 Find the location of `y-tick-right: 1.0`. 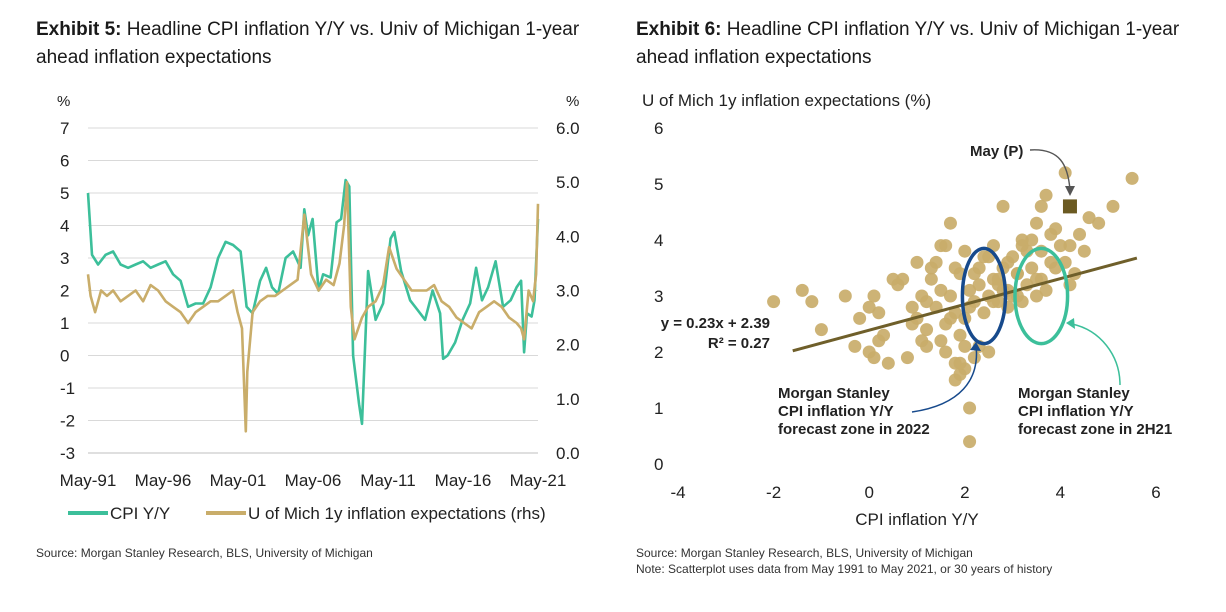

y-tick-right: 1.0 is located at coordinates (568, 399).